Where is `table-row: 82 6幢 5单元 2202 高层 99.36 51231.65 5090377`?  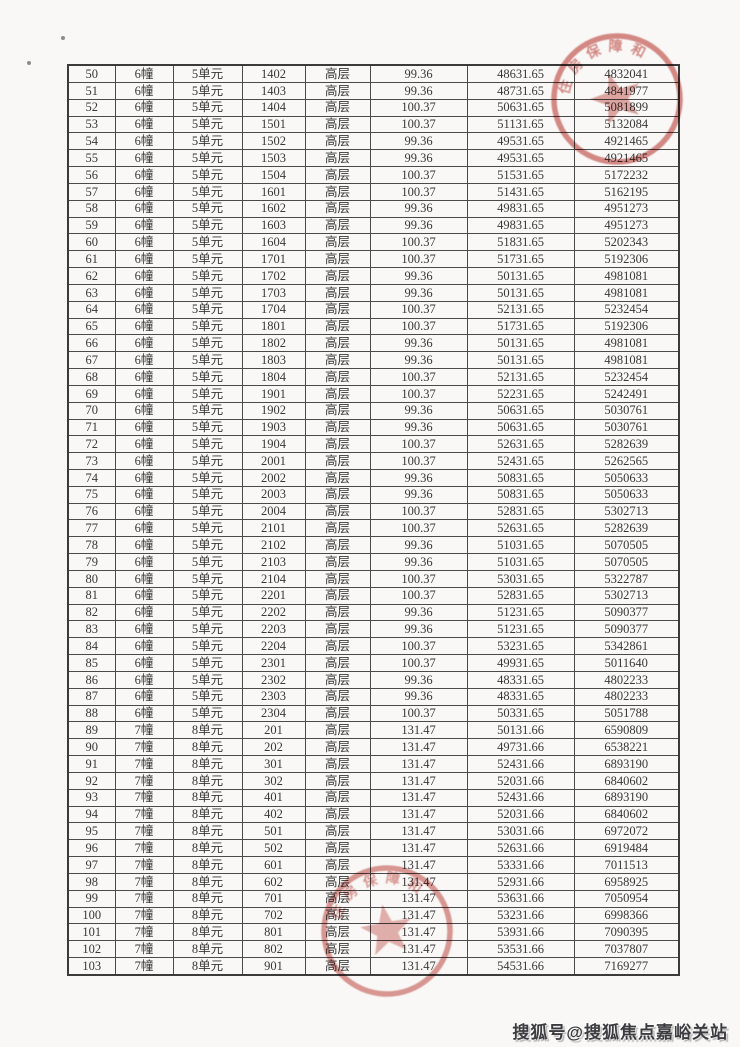 table-row: 82 6幢 5单元 2202 高层 99.36 51231.65 5090377 is located at coordinates (373, 612).